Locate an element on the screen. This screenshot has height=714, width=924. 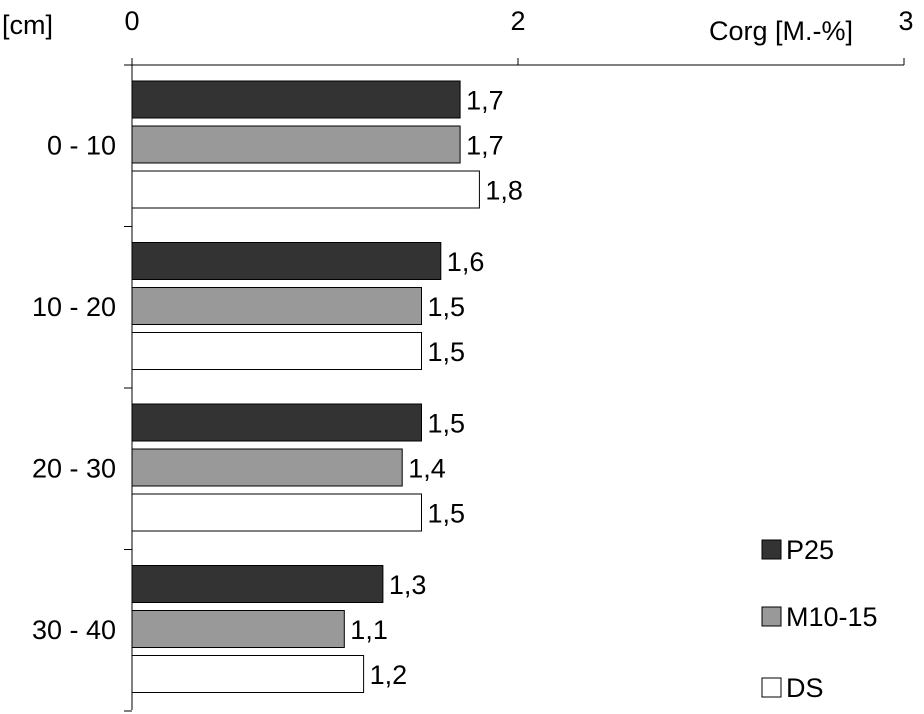
data-label: 1,4 is located at coordinates (427, 469).